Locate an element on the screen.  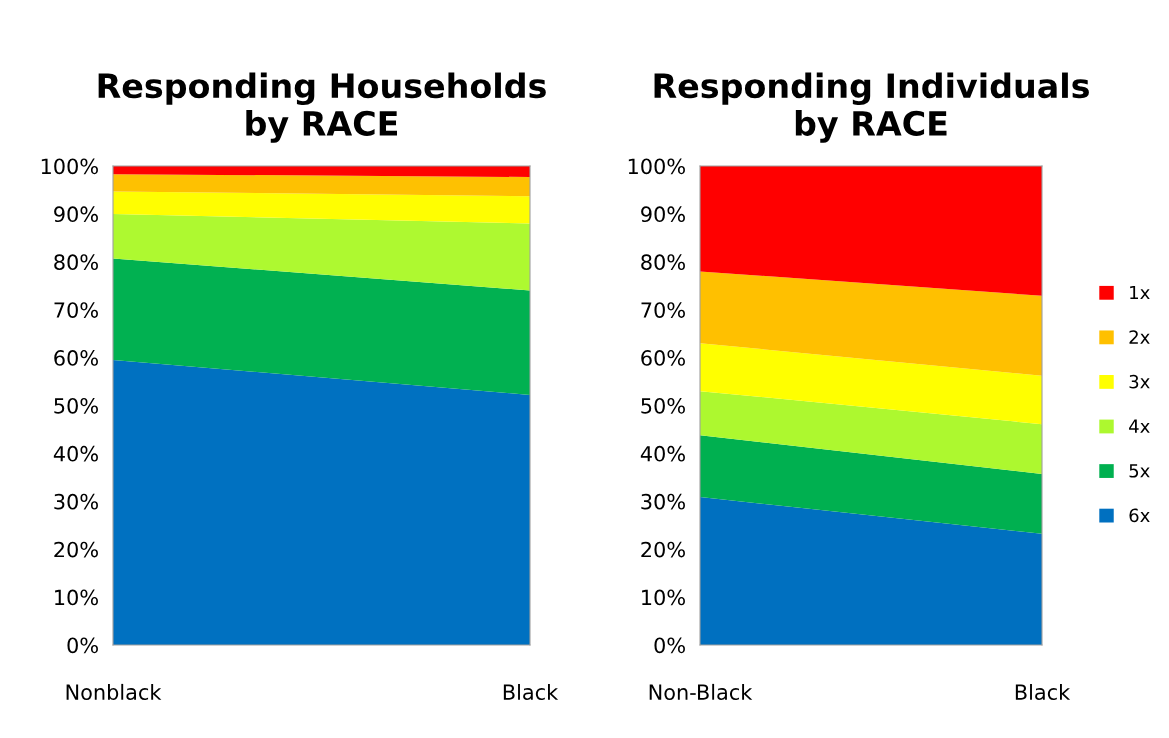
legend-label: 3x is located at coordinates (1139, 381).